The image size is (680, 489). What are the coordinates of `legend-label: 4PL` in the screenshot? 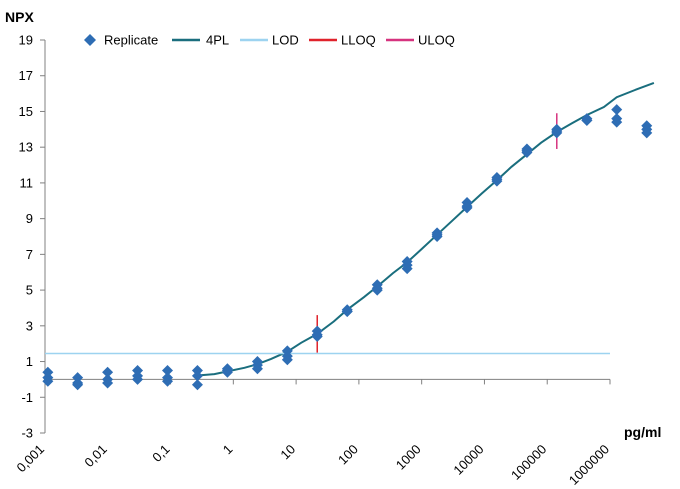 It's located at (217, 40).